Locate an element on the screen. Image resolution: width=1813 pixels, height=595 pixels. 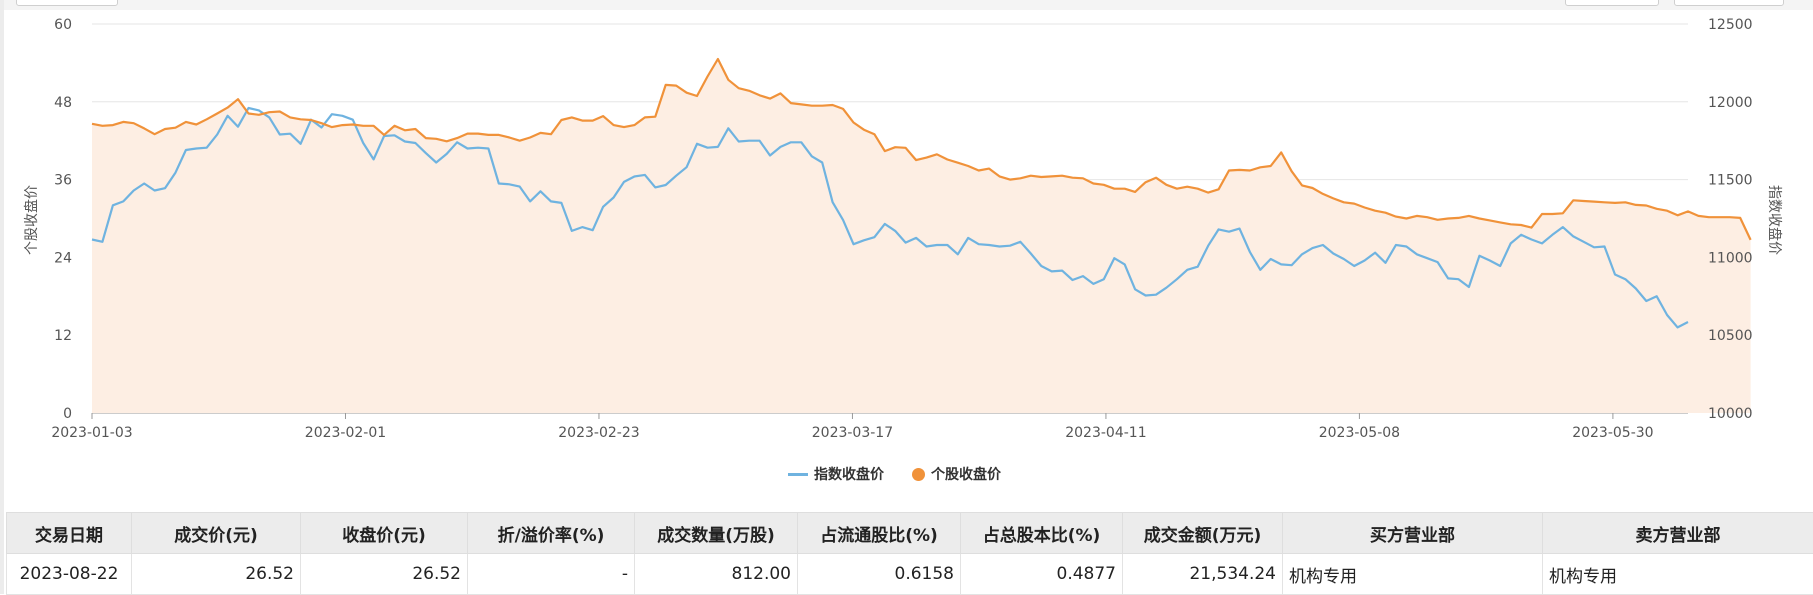
col-header-trade-price: 成交价(元) is located at coordinates (216, 533).